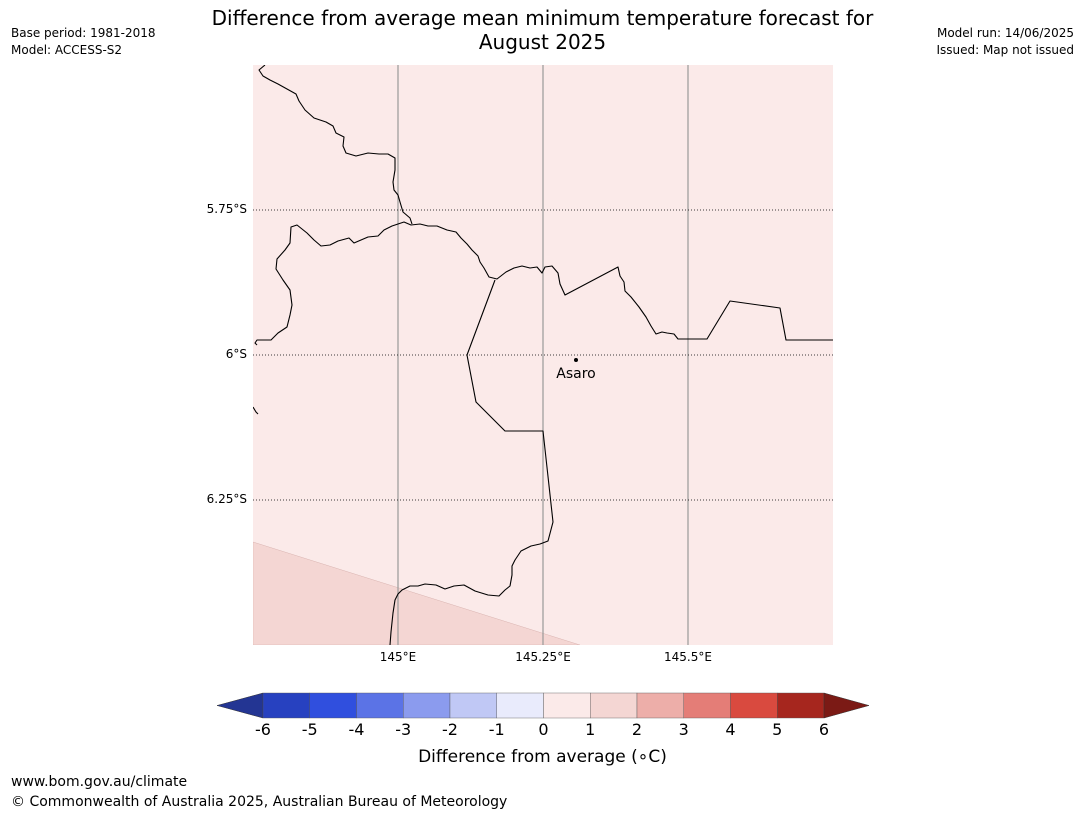  What do you see at coordinates (497, 729) in the screenshot?
I see `colorbar-tick-label: -1` at bounding box center [497, 729].